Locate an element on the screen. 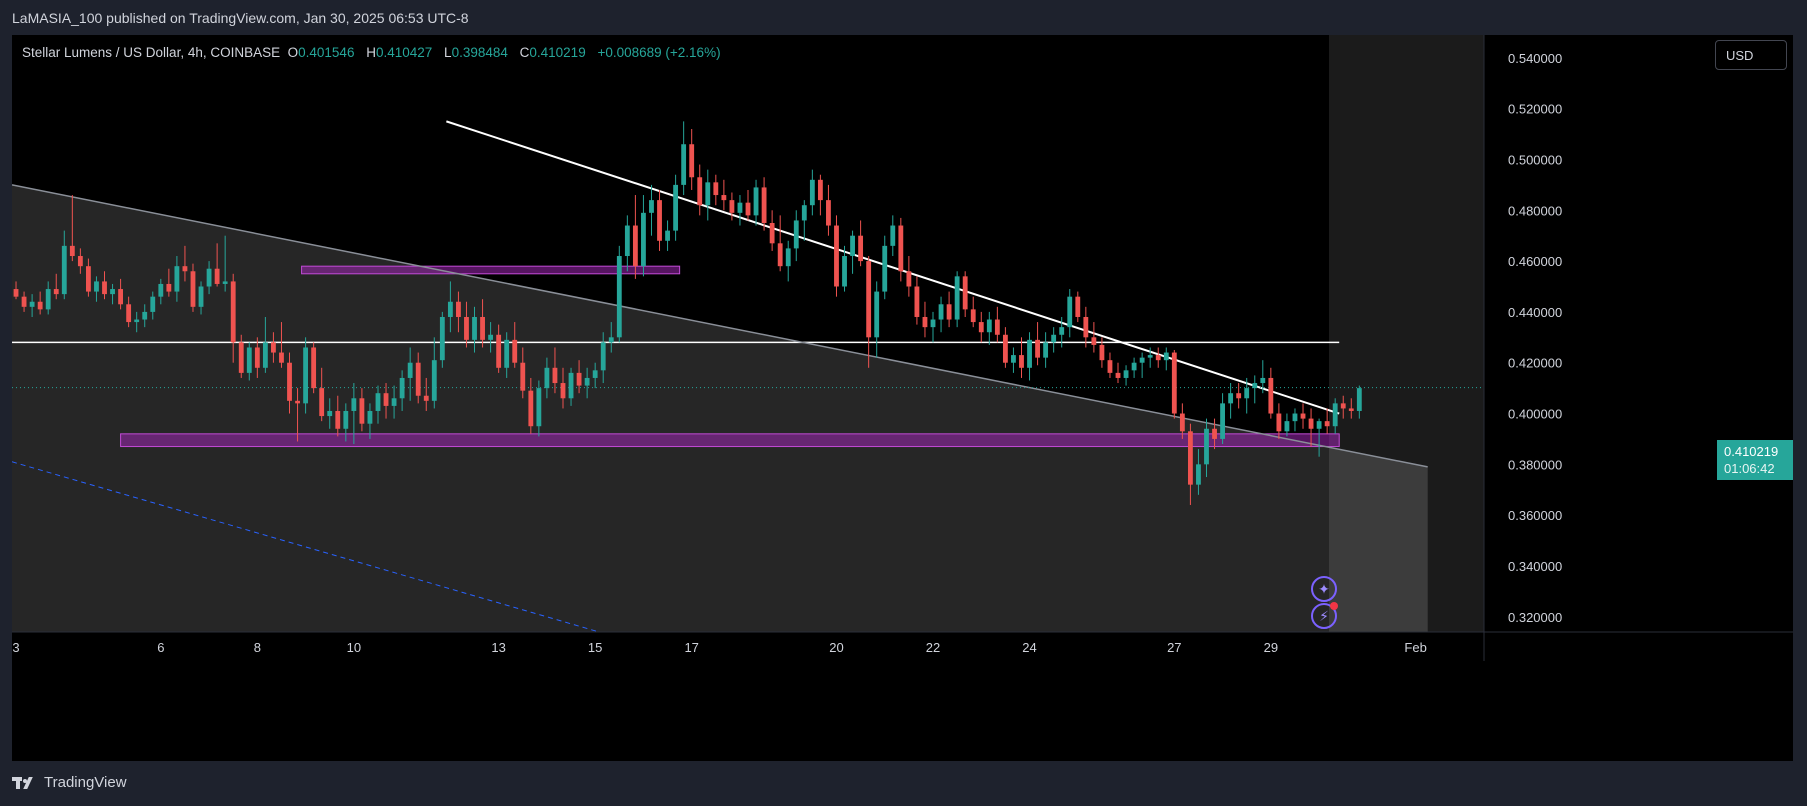  lightning-alert-icon: ⚡ is located at coordinates (1324, 615).